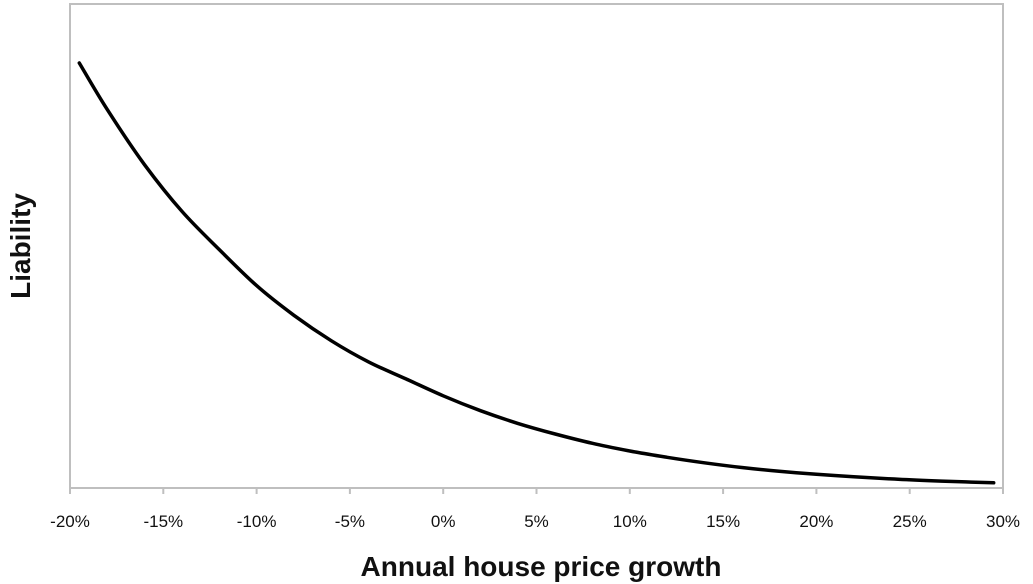  Describe the element at coordinates (910, 521) in the screenshot. I see `x-tick-label: 25%` at that location.